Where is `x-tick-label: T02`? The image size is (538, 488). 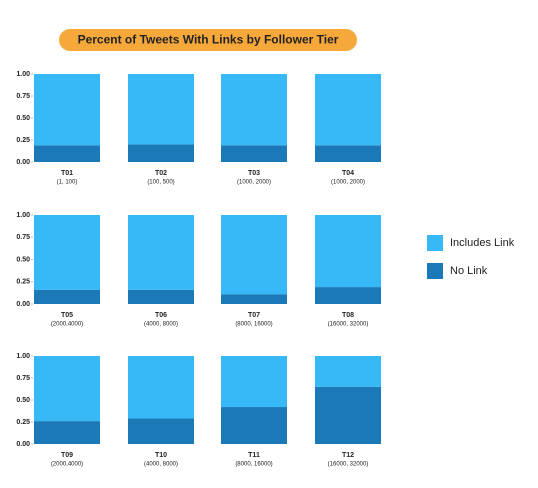 x-tick-label: T02 is located at coordinates (161, 173).